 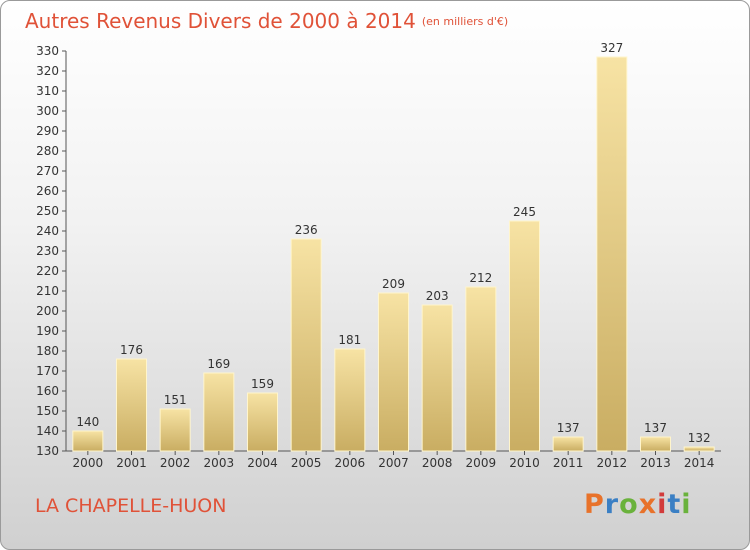 What do you see at coordinates (306, 230) in the screenshot?
I see `bar-value-label: 236` at bounding box center [306, 230].